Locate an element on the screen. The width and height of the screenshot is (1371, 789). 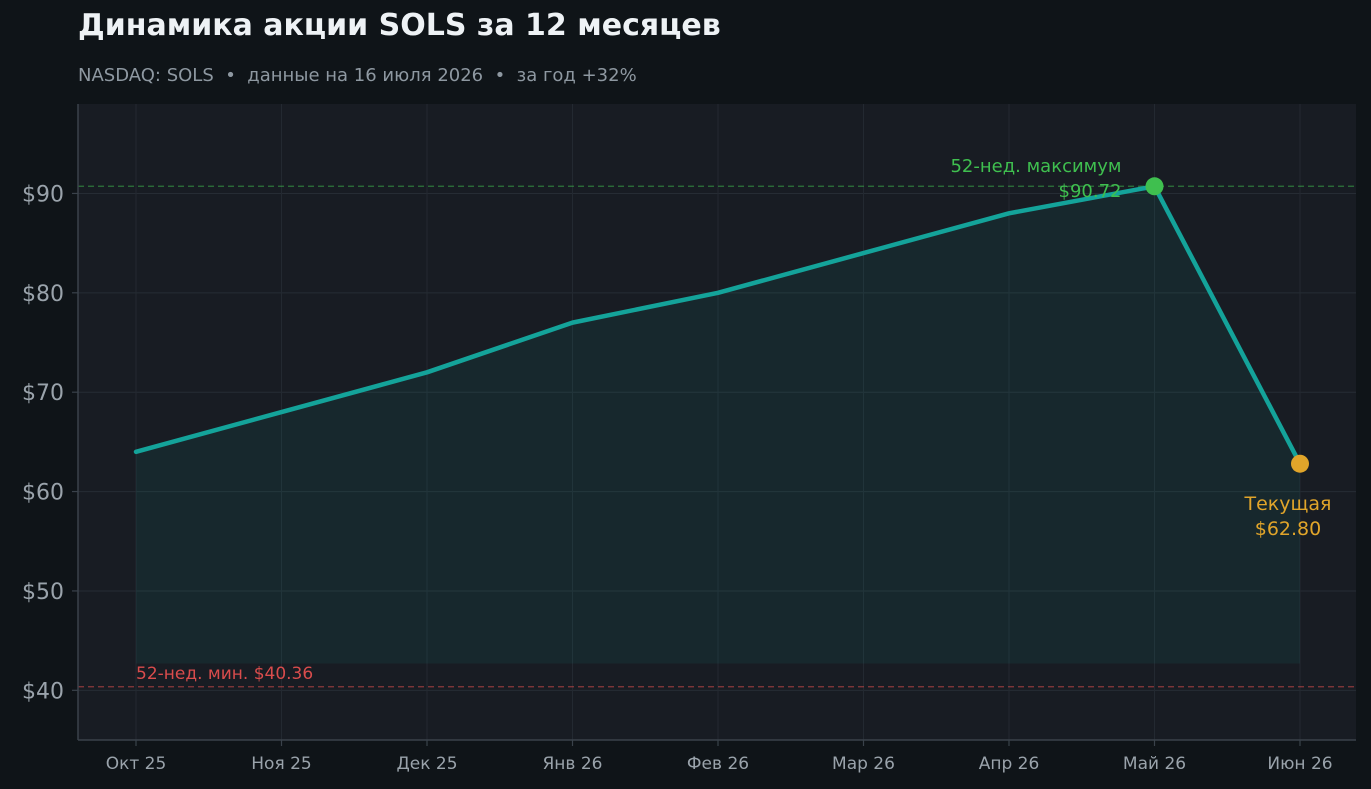
current-annotation-label: Текущая is located at coordinates (1288, 504).